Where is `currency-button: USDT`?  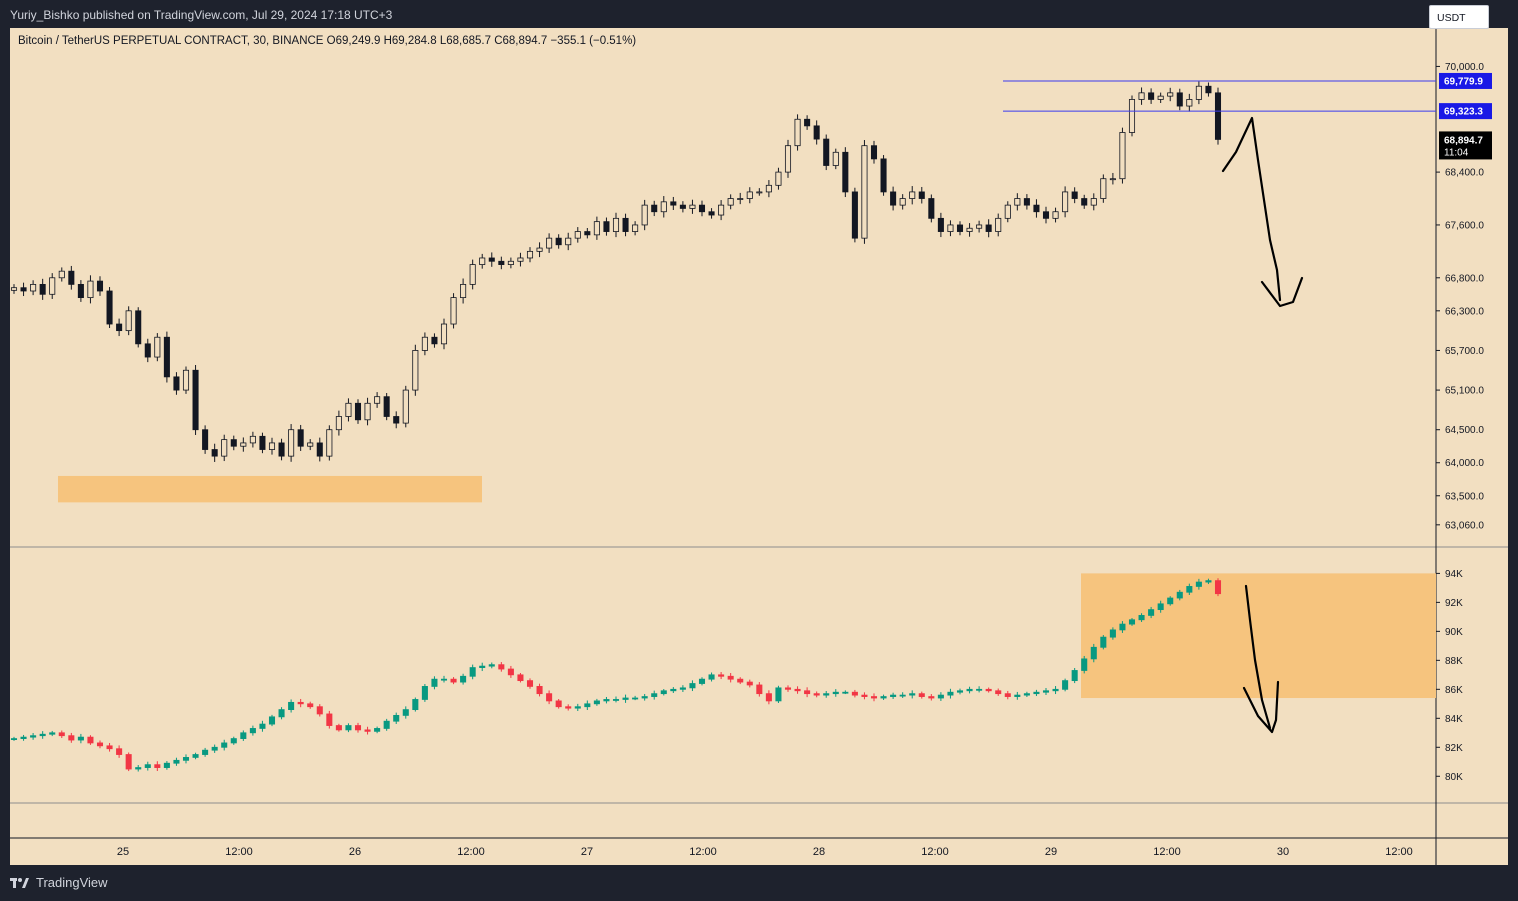
currency-button: USDT is located at coordinates (1459, 17).